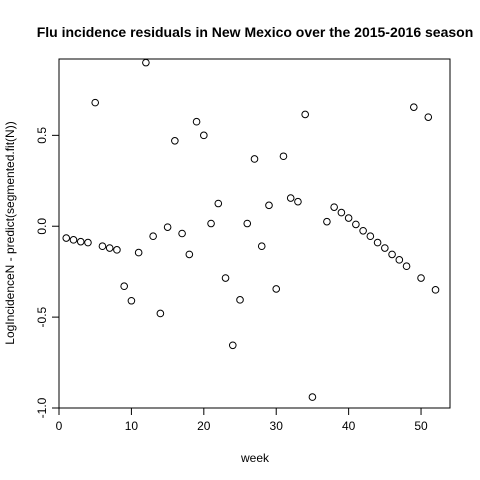 The image size is (480, 480). I want to click on y-axis: -1.0 -0.5 0.0 0.5, so click(47, 272).